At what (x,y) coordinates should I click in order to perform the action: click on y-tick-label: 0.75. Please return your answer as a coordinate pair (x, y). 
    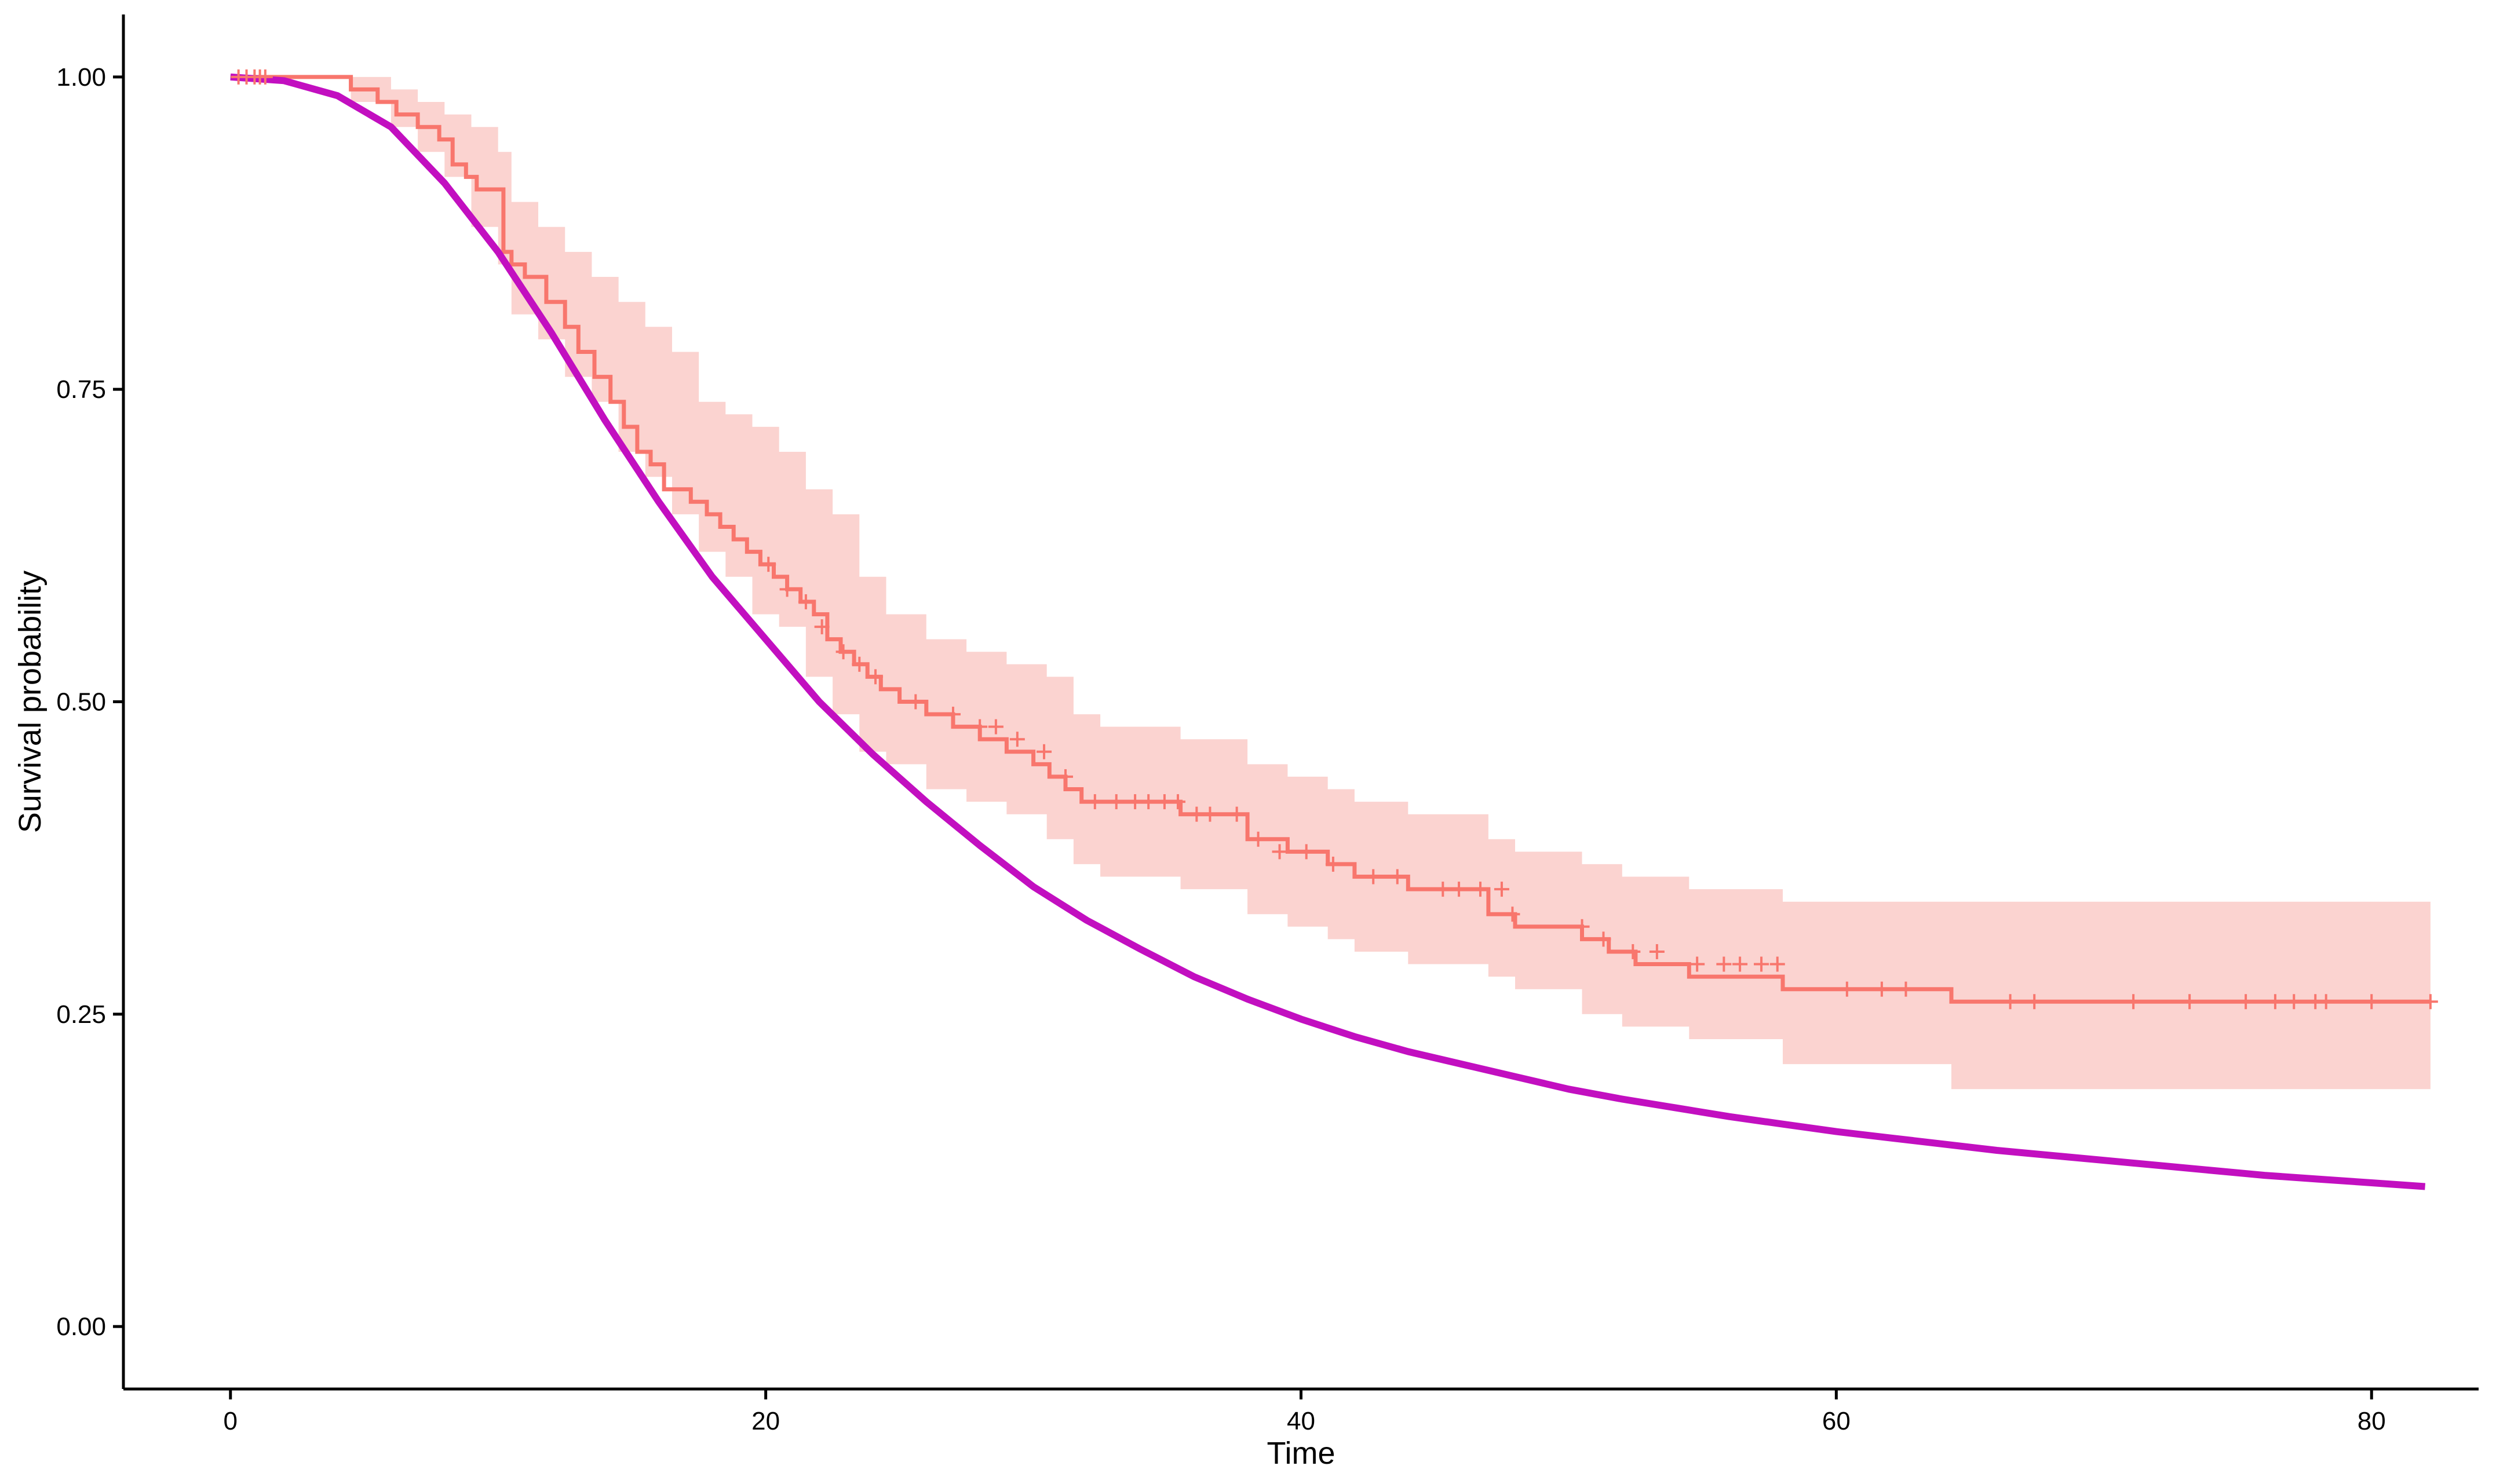
    Looking at the image, I should click on (81, 389).